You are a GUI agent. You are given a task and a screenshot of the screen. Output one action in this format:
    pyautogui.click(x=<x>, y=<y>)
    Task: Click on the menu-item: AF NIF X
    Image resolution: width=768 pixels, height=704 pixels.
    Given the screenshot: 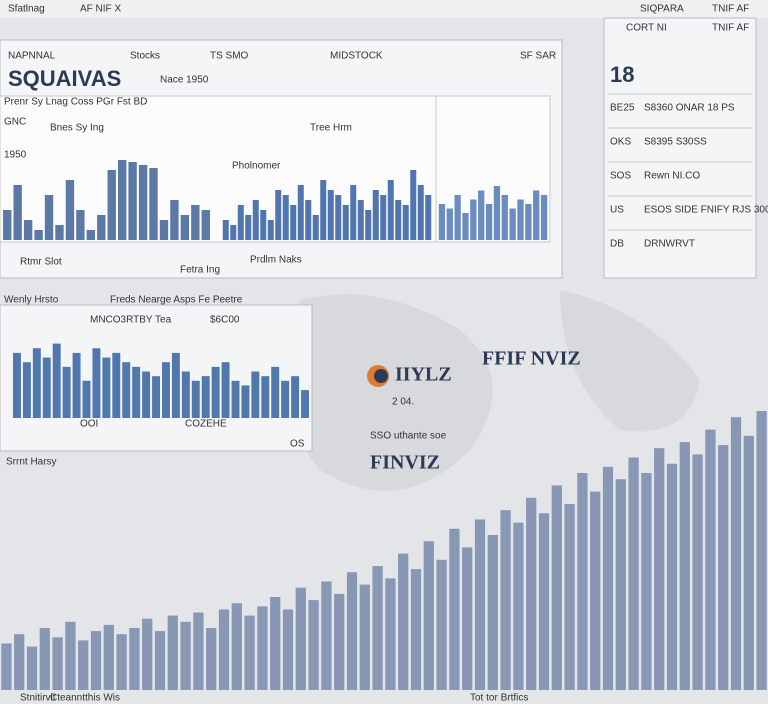 What is the action you would take?
    pyautogui.click(x=100, y=9)
    